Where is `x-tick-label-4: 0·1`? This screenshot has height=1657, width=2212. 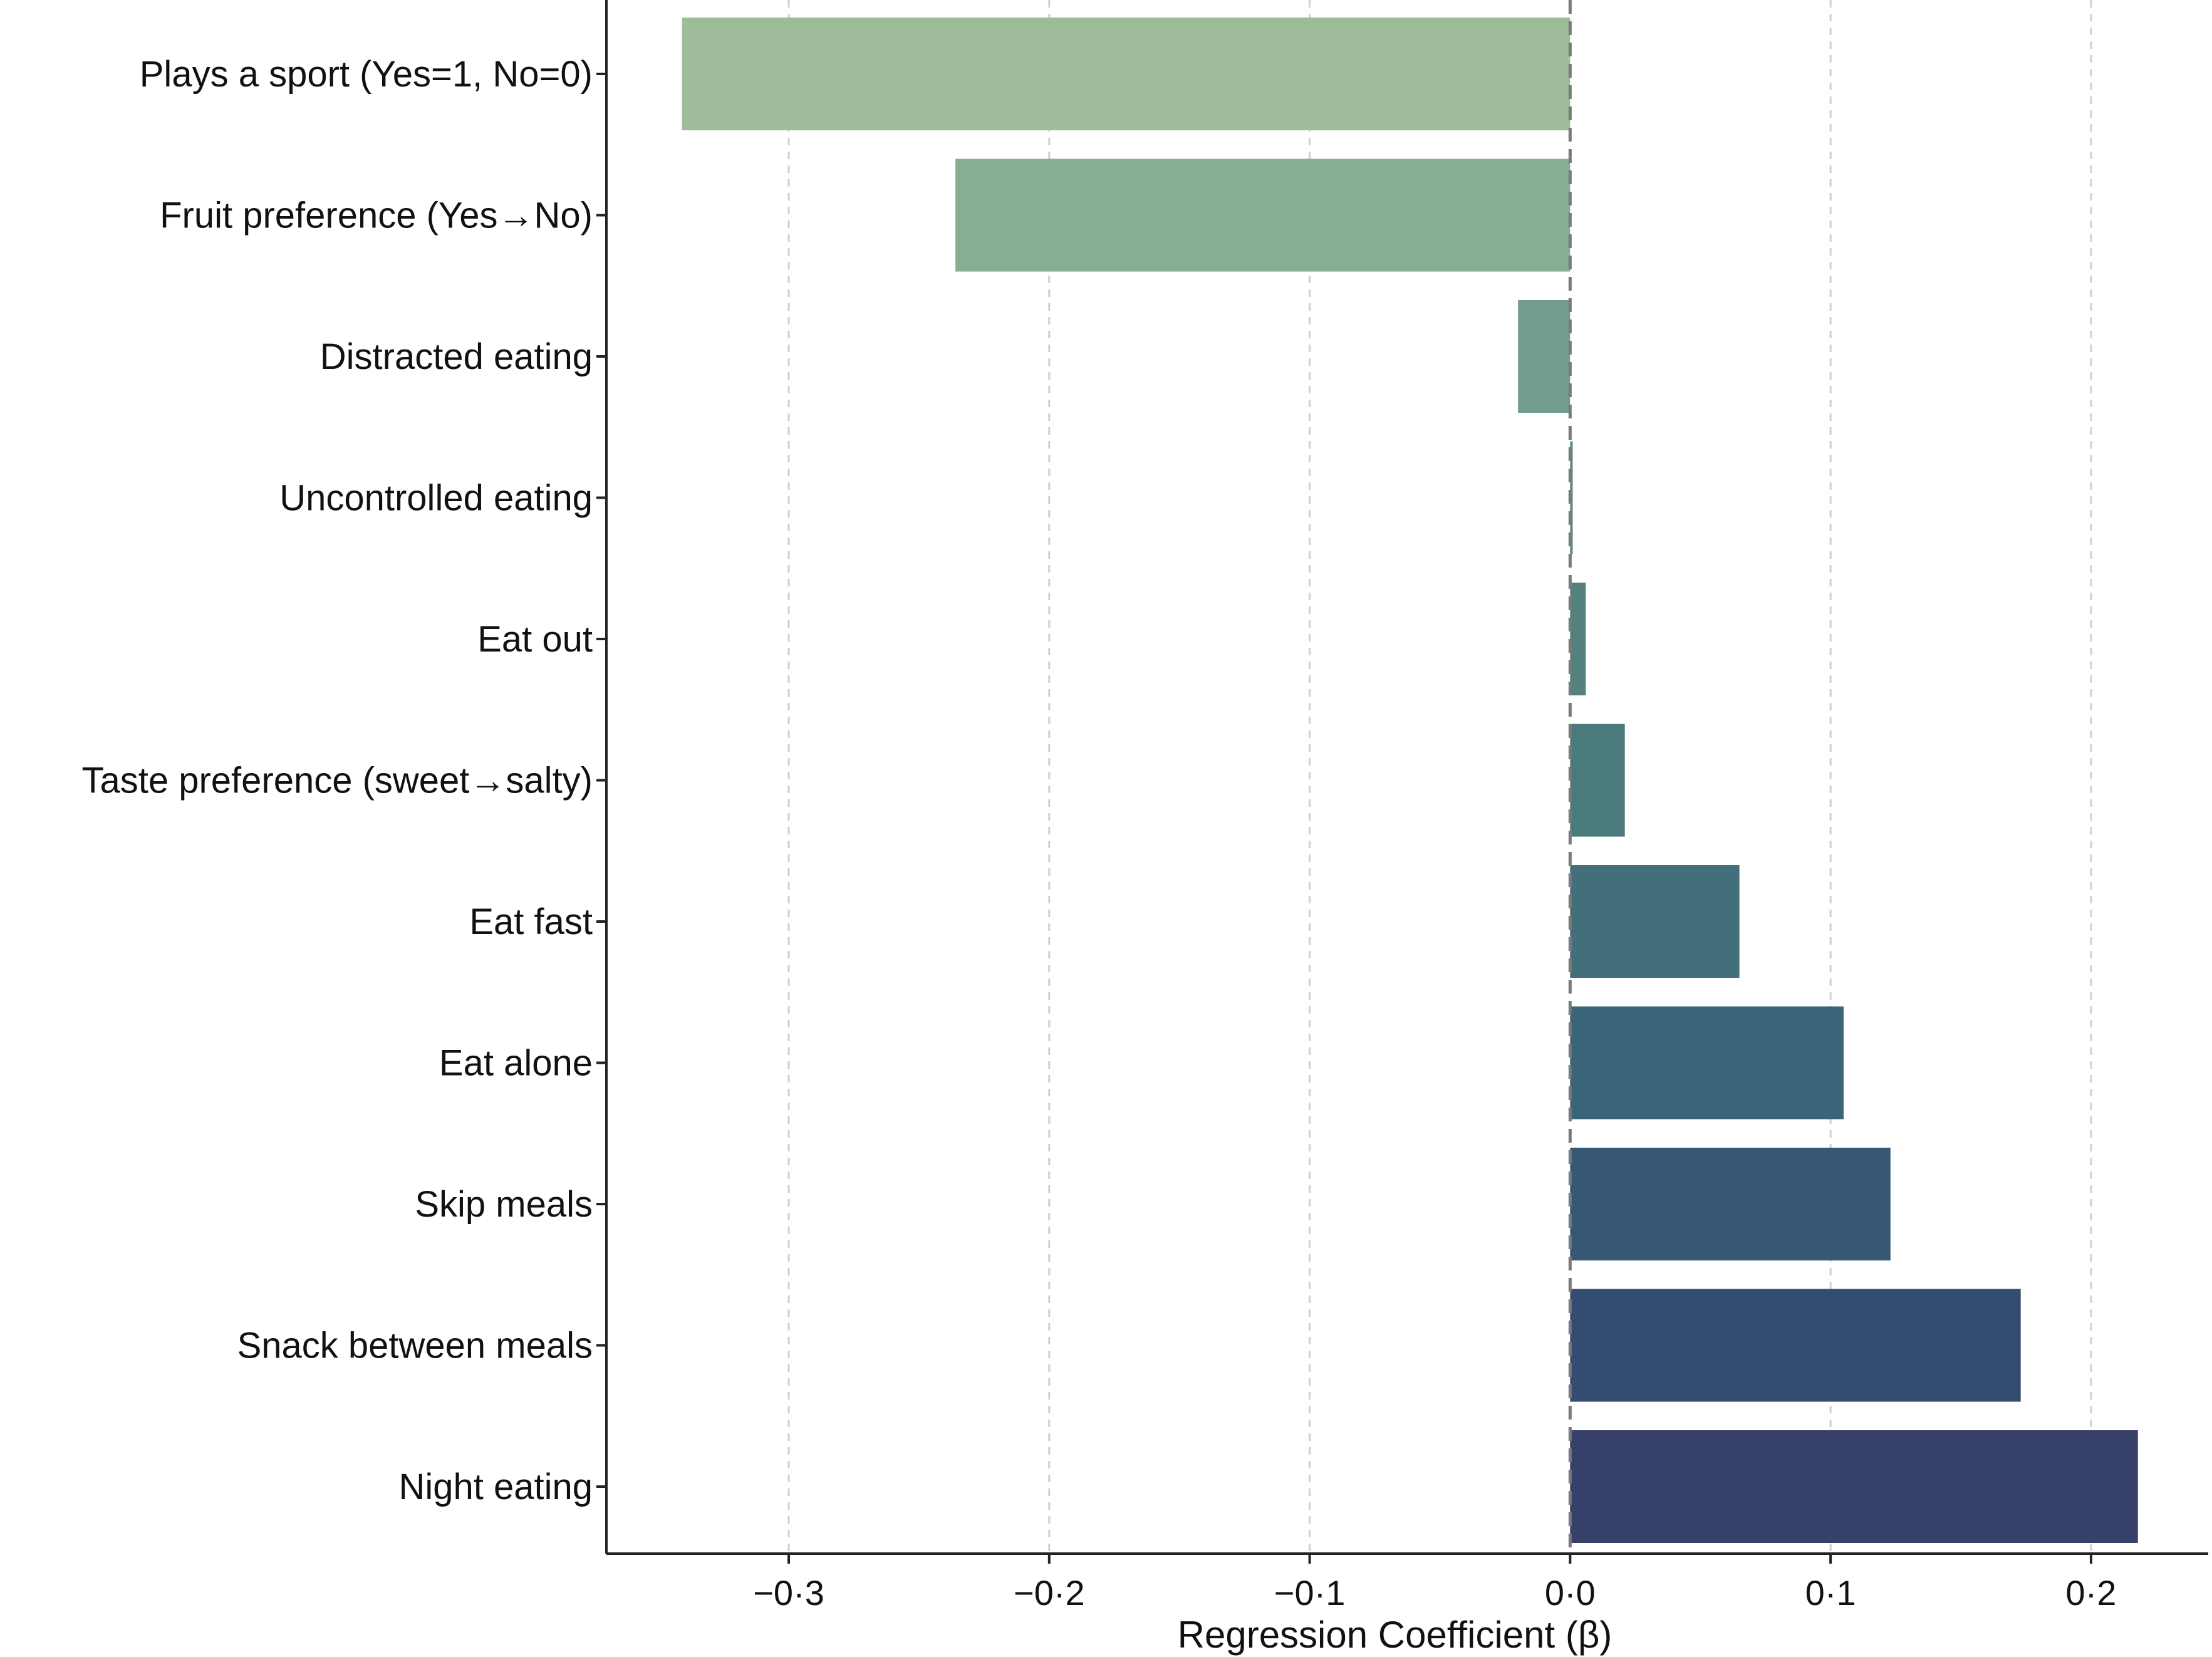
x-tick-label-4: 0·1 is located at coordinates (1830, 1593).